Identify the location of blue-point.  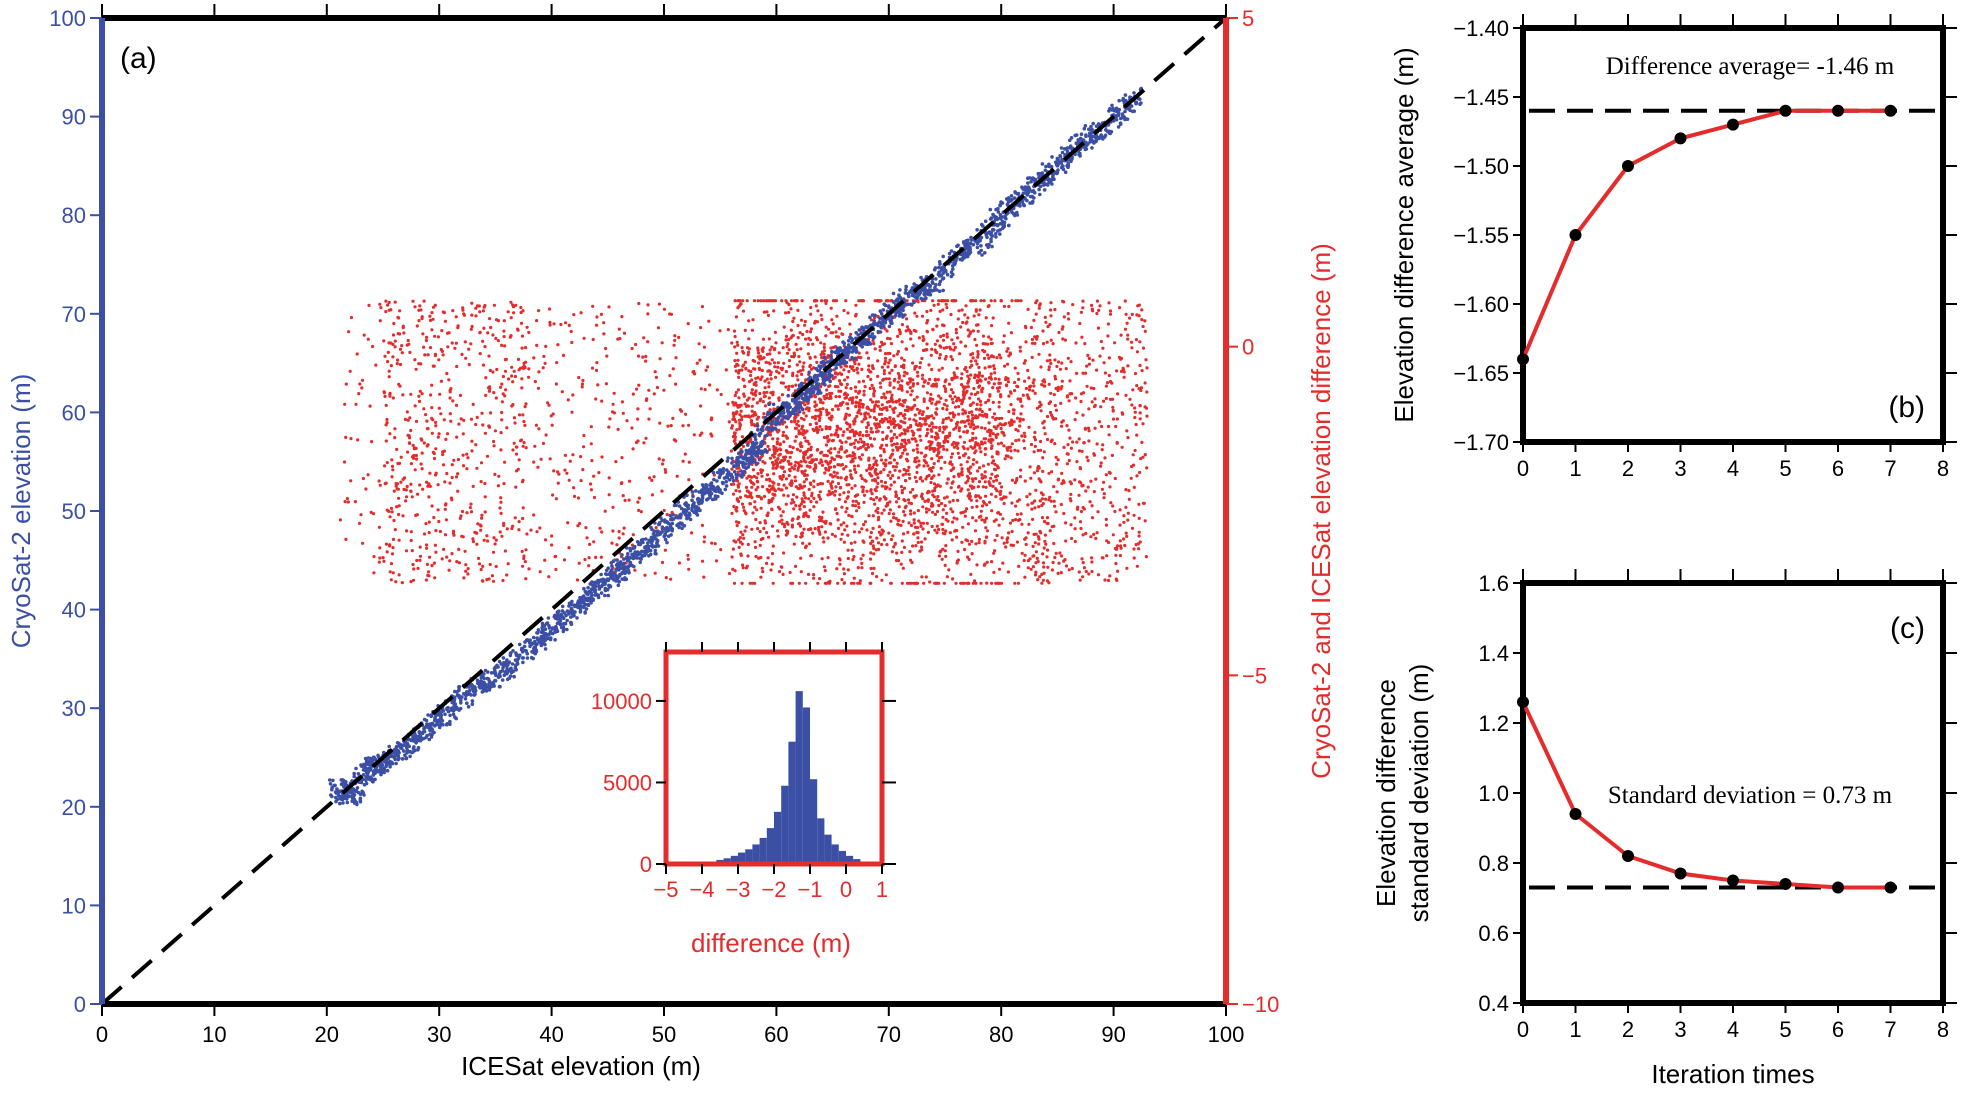
(523, 662).